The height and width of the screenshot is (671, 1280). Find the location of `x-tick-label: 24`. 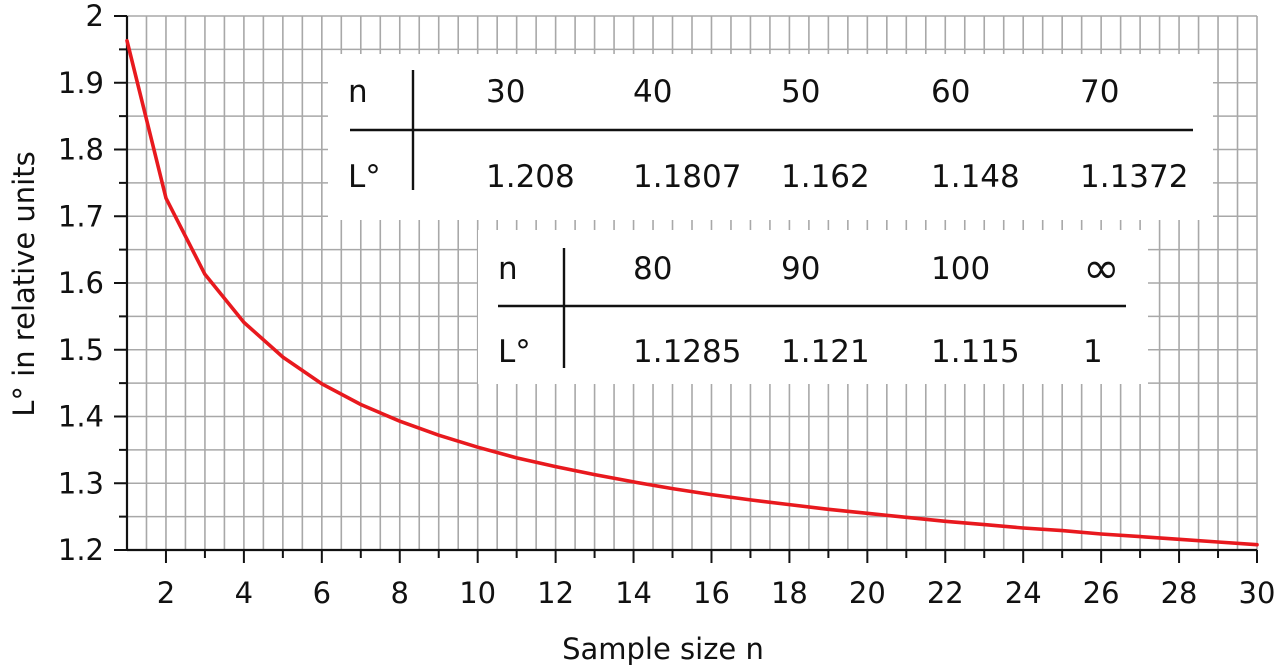

x-tick-label: 24 is located at coordinates (1023, 593).